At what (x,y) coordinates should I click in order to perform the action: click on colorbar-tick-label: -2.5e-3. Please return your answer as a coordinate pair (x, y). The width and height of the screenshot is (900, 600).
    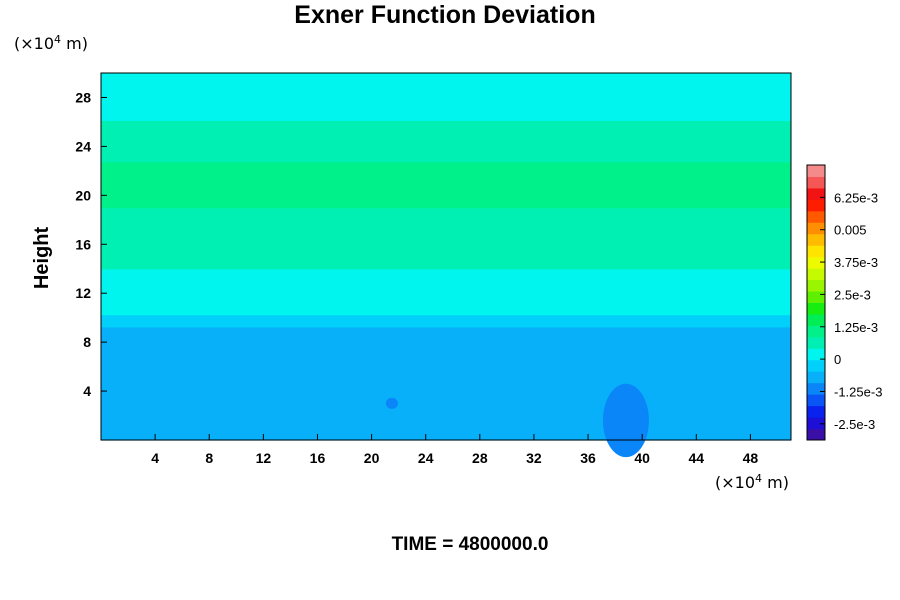
    Looking at the image, I should click on (854, 424).